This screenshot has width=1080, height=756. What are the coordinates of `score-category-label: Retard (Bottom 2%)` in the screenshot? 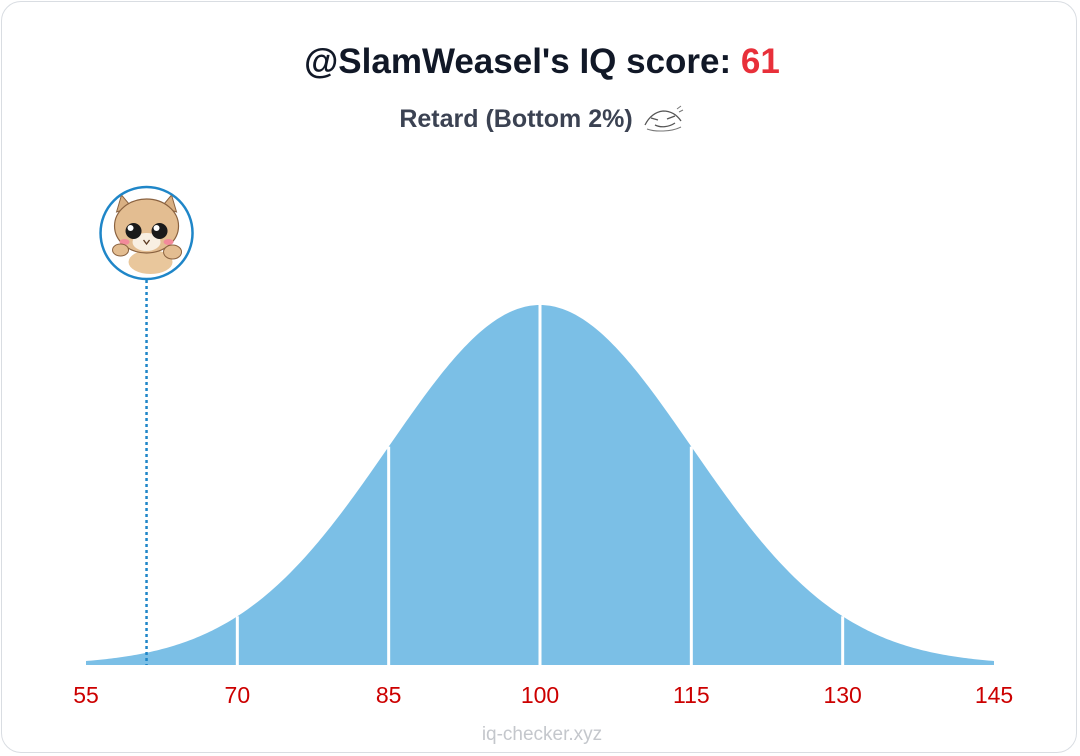 It's located at (516, 119).